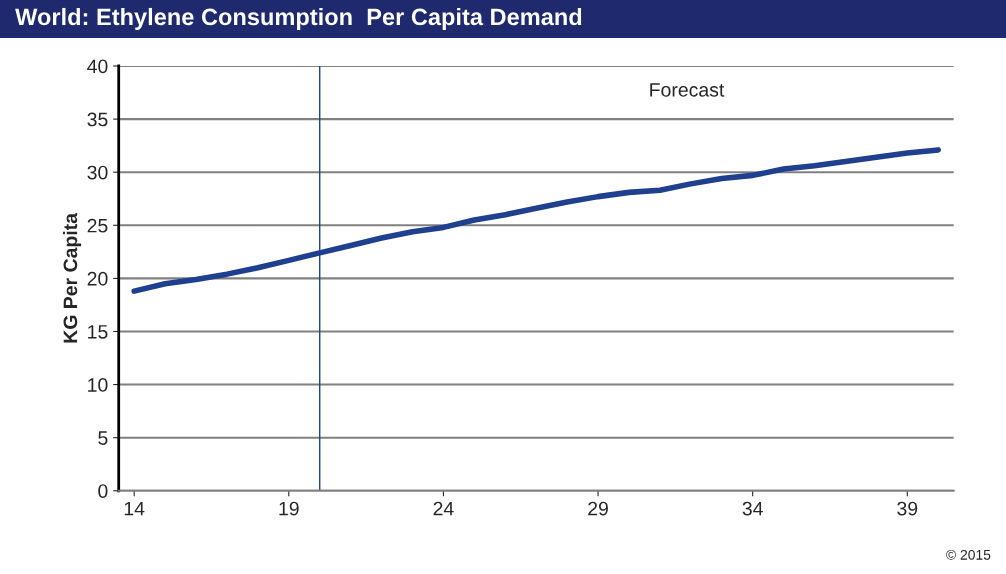 Image resolution: width=1006 pixels, height=574 pixels. What do you see at coordinates (443, 508) in the screenshot?
I see `x-tick-label: 24` at bounding box center [443, 508].